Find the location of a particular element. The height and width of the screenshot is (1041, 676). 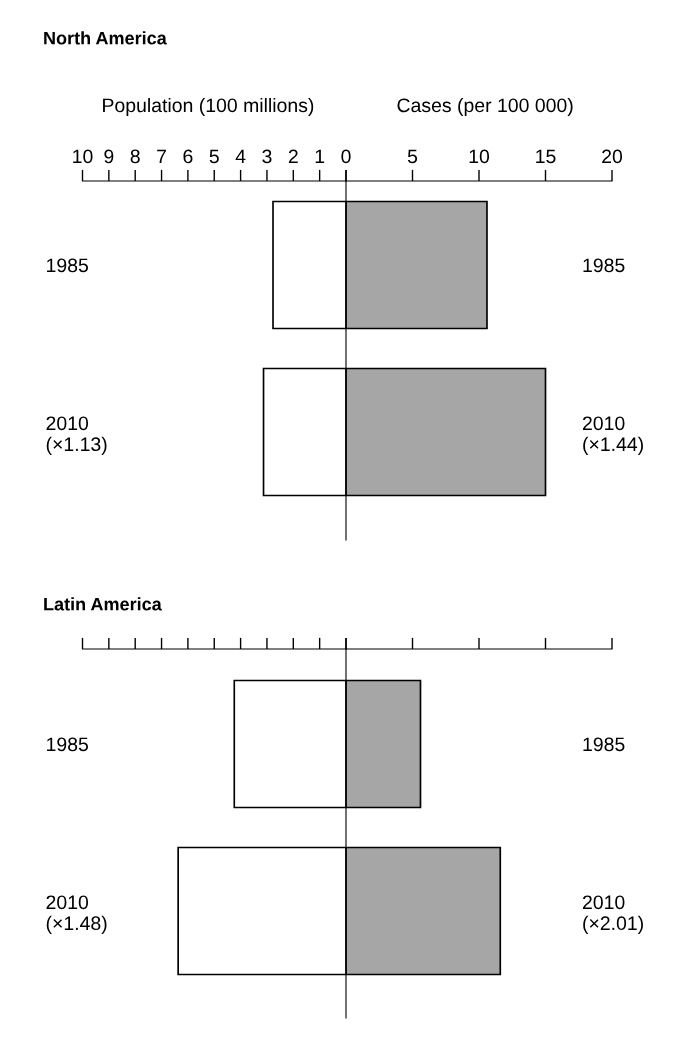

x-tick-label: 3 is located at coordinates (267, 156).